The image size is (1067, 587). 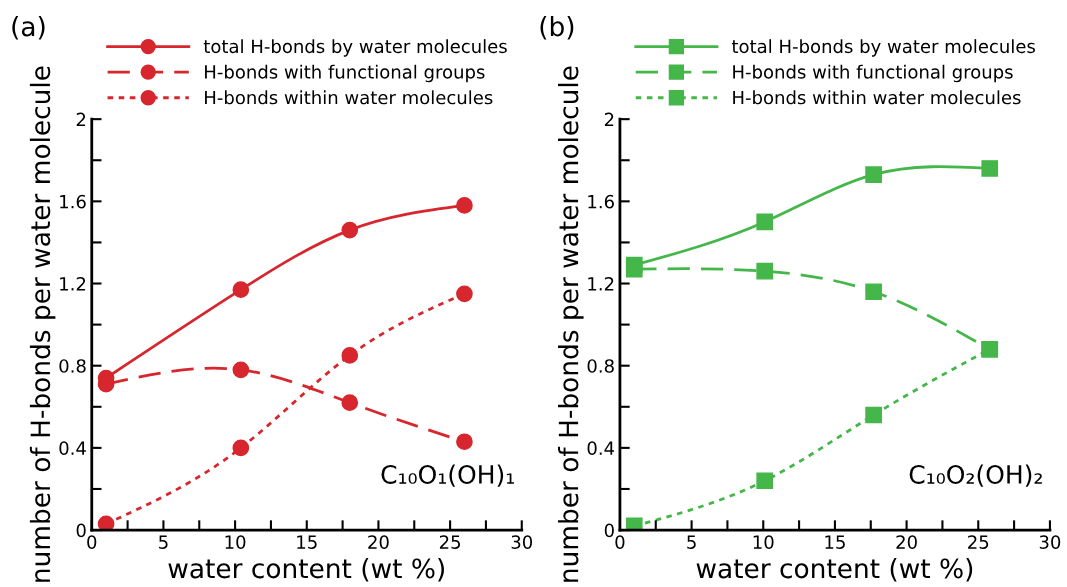 What do you see at coordinates (447, 475) in the screenshot?
I see `annotation: C₁₀O₁(OH)₁` at bounding box center [447, 475].